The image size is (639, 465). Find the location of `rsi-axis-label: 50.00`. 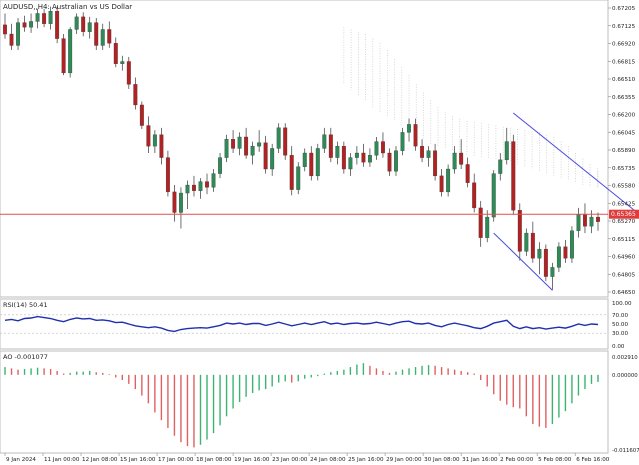

rsi-axis-label: 50.00 is located at coordinates (620, 325).